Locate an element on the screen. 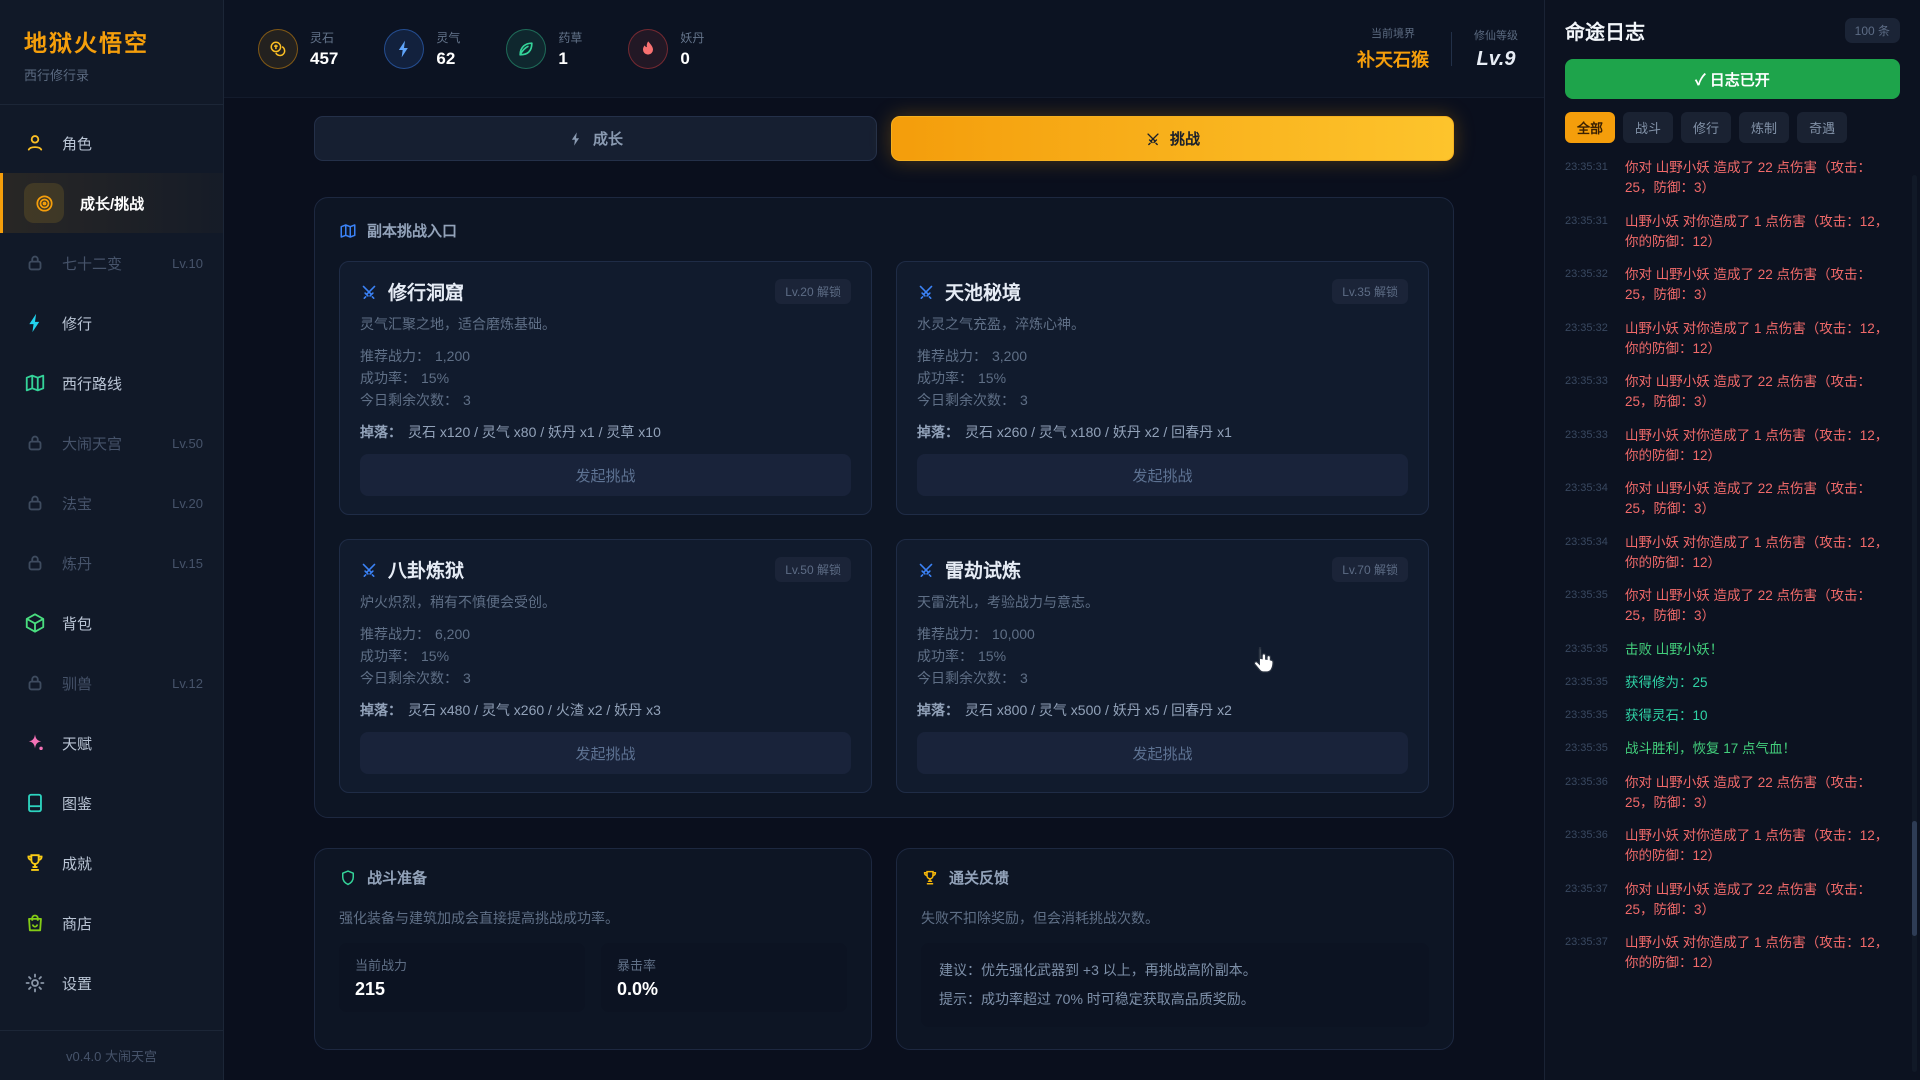 The width and height of the screenshot is (1920, 1080). sidebar-item: 西行路线 is located at coordinates (111, 383).